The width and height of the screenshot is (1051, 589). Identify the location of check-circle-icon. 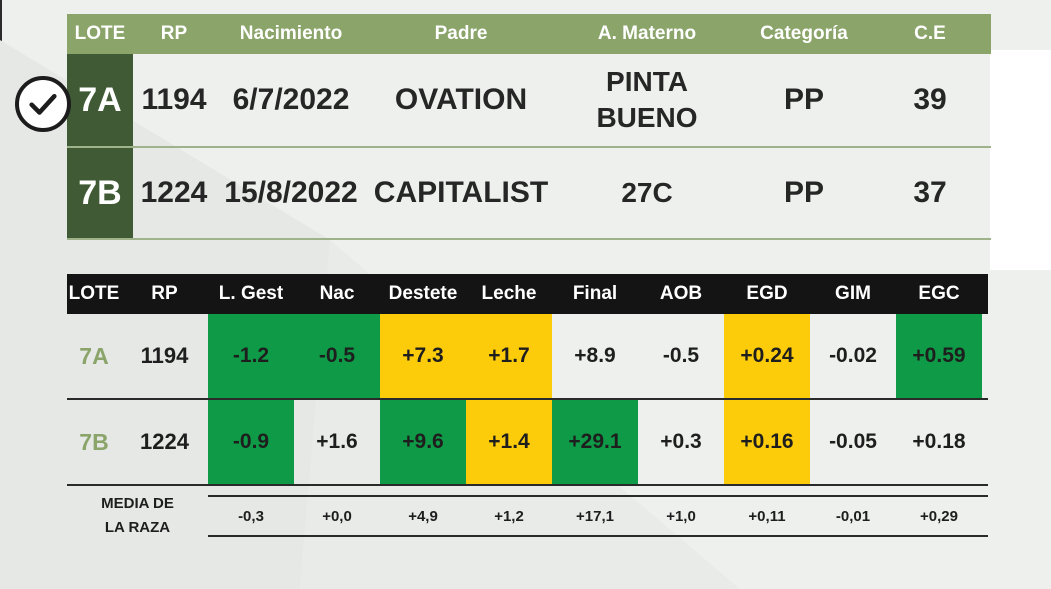
(43, 104).